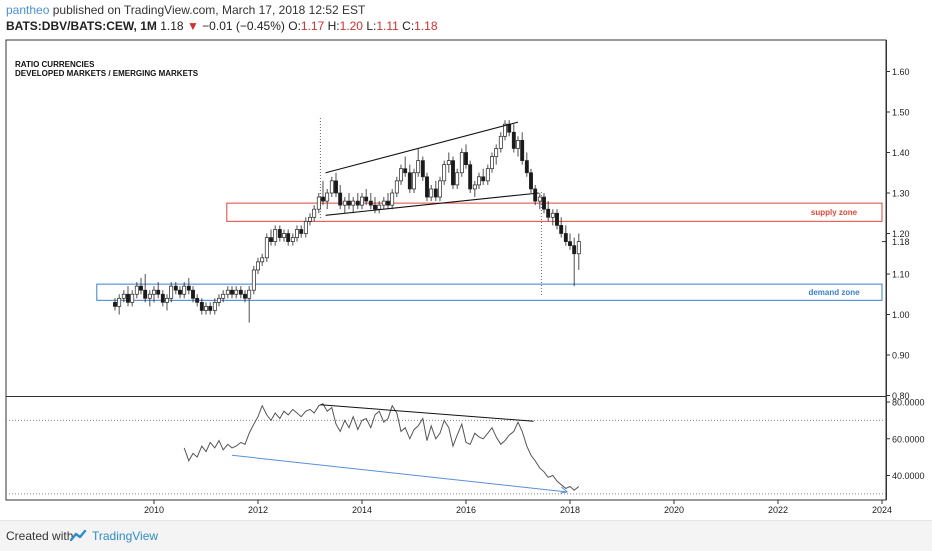  Describe the element at coordinates (351, 26) in the screenshot. I see `high-value: 1.20` at that location.